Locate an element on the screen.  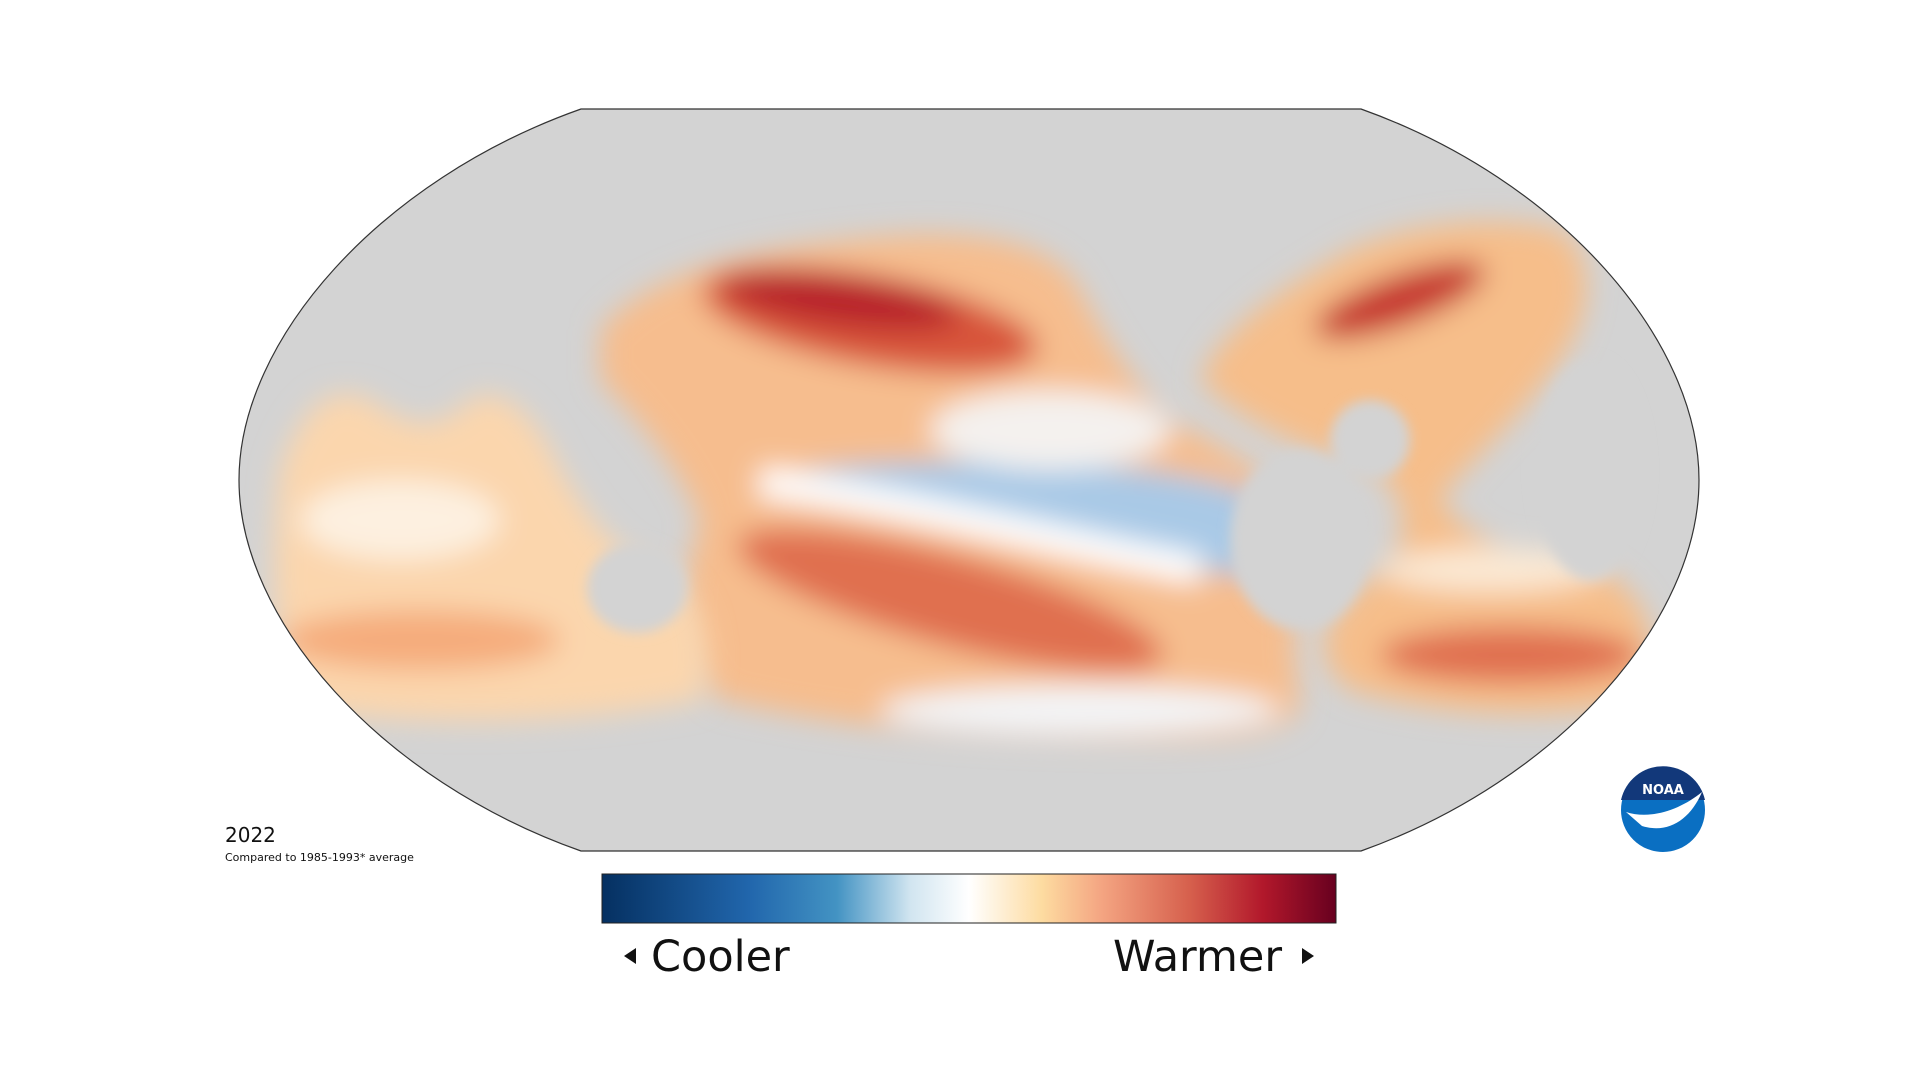
arrow-left is located at coordinates (630, 956).